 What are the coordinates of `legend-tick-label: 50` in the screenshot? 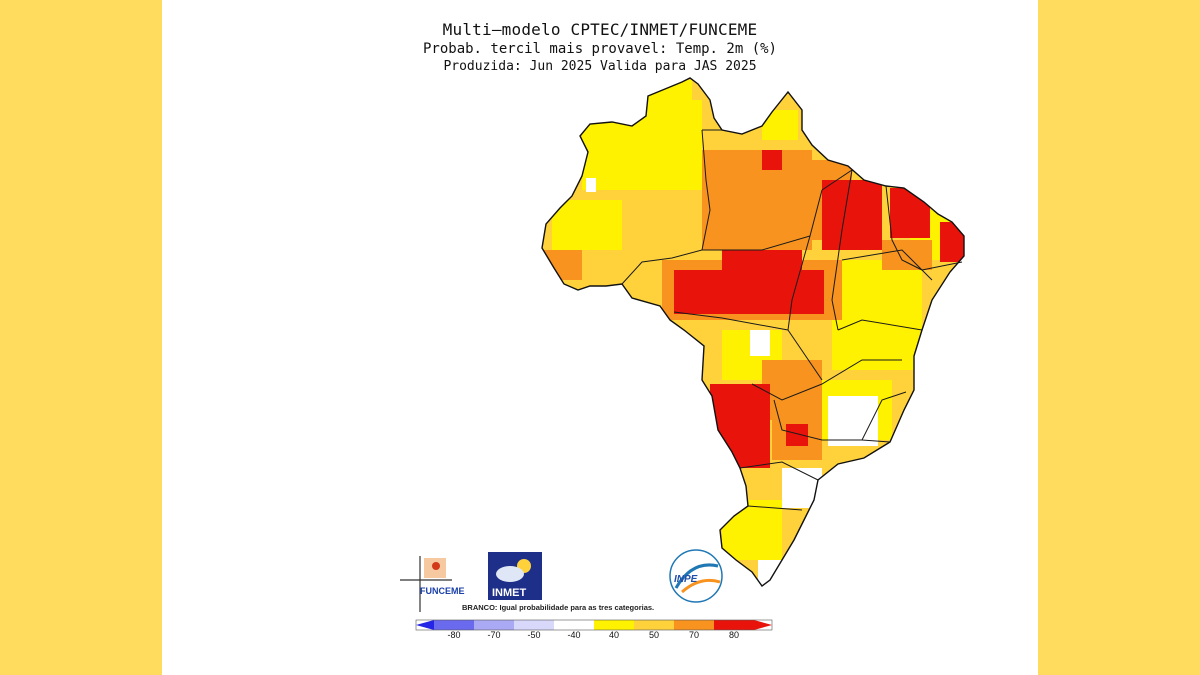 It's located at (654, 635).